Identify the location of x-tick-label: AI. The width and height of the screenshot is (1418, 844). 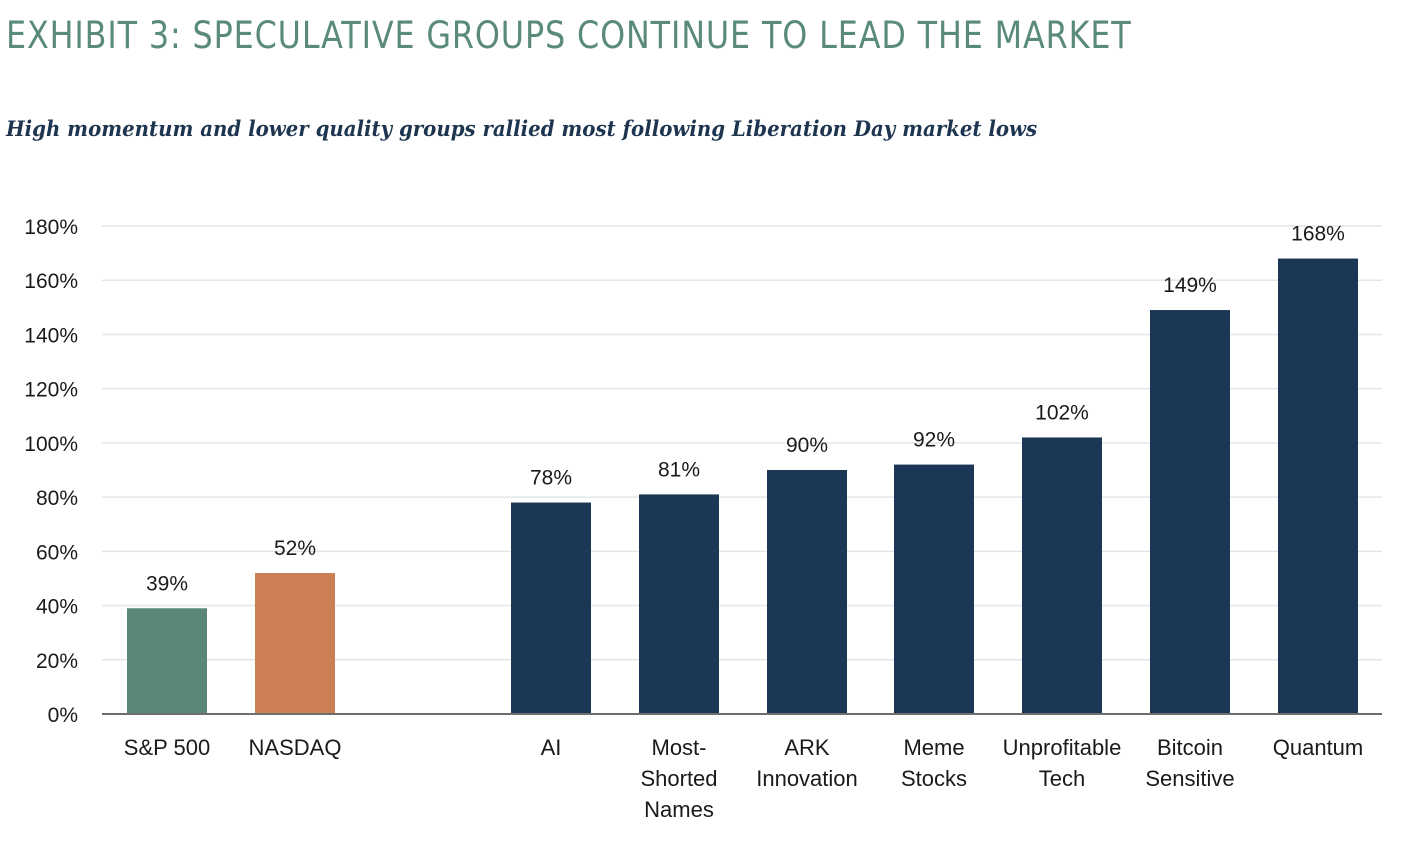
(551, 747).